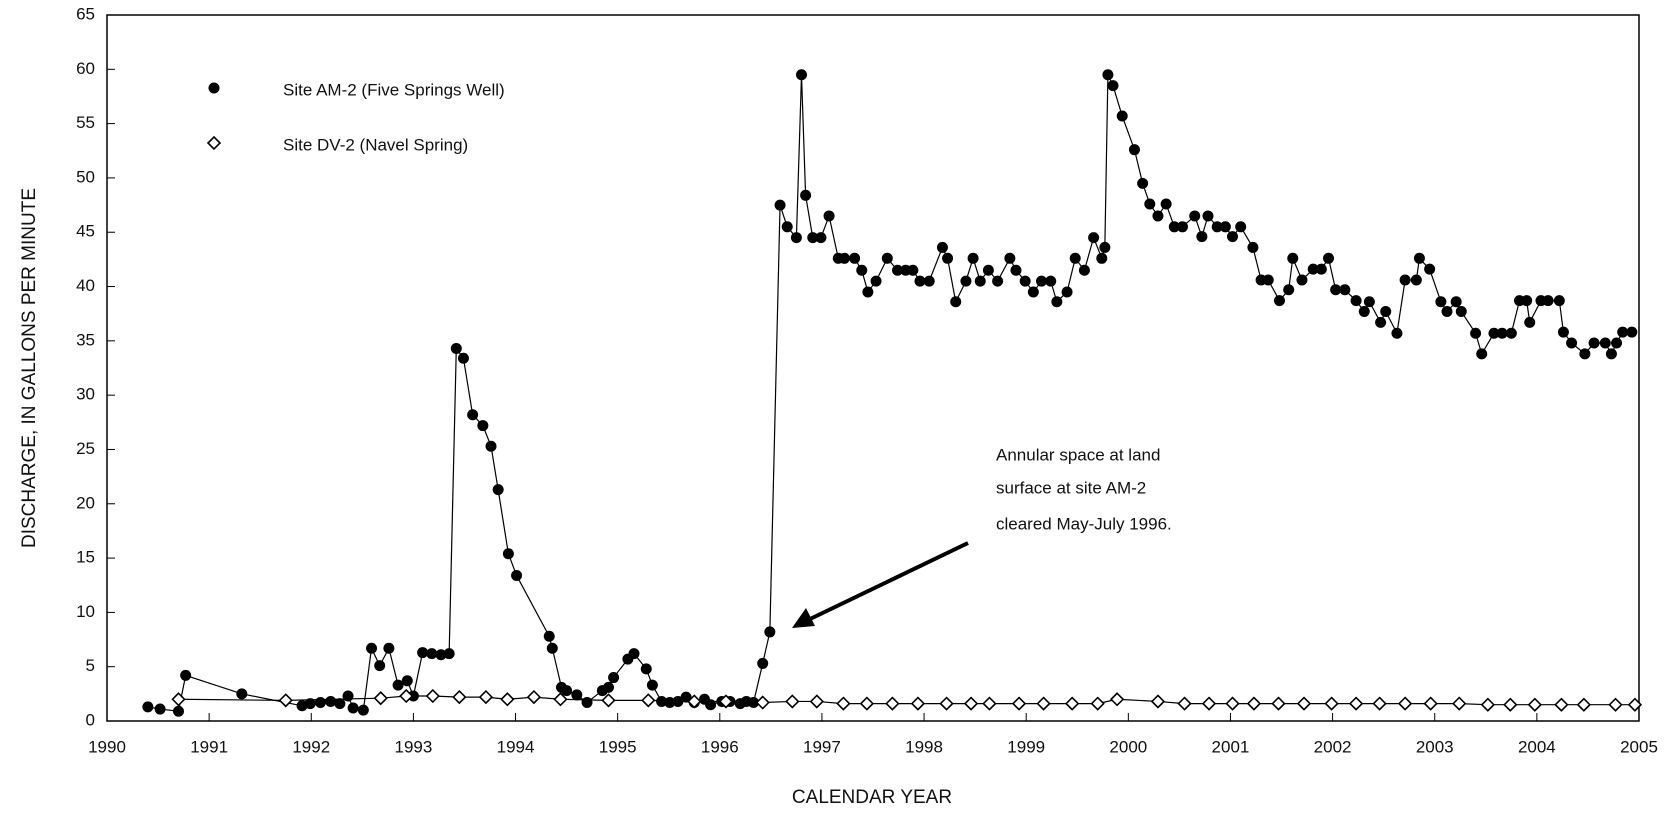 The height and width of the screenshot is (813, 1673). What do you see at coordinates (924, 746) in the screenshot?
I see `x-tick-label: 1998` at bounding box center [924, 746].